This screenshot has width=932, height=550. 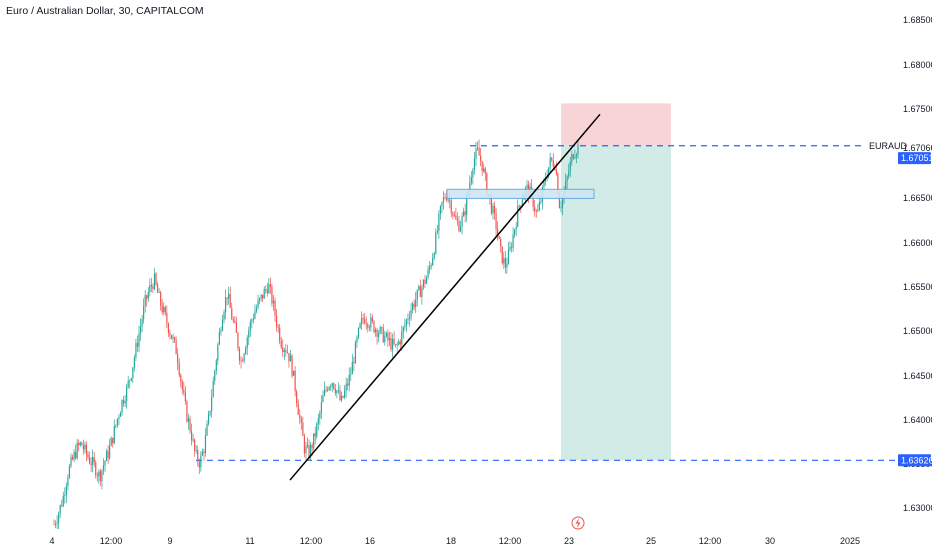 What do you see at coordinates (616, 282) in the screenshot?
I see `zones-layer` at bounding box center [616, 282].